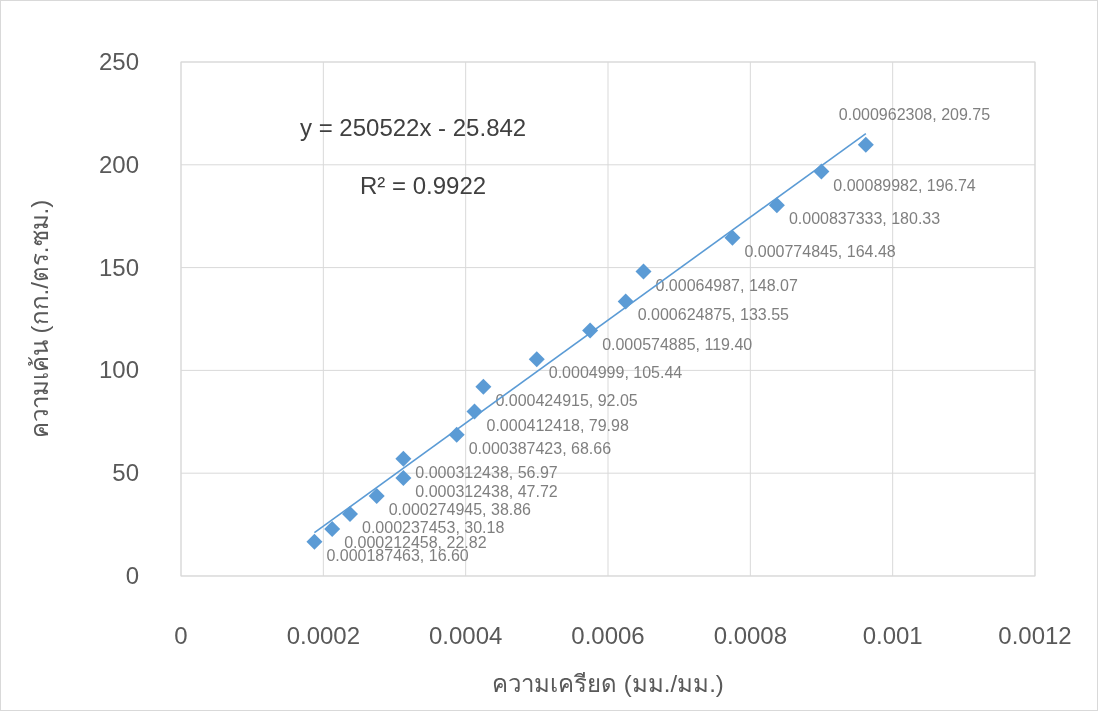 The image size is (1098, 711). Describe the element at coordinates (677, 344) in the screenshot. I see `data-label: 0.000574885, 119.40` at that location.